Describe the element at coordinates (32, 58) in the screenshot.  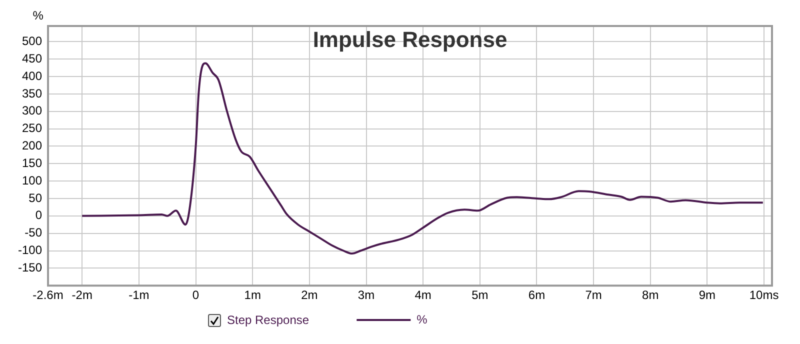
I see `y-tick-label: 450` at that location.